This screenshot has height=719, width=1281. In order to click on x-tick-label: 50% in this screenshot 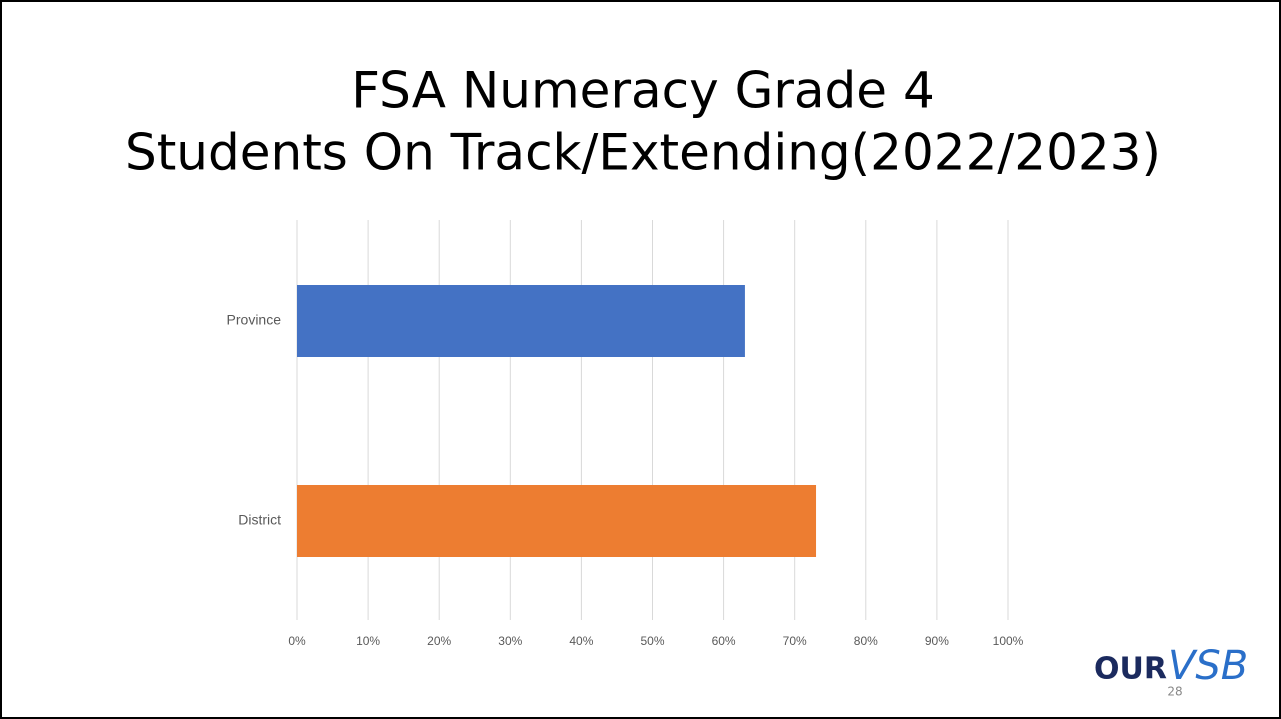, I will do `click(652, 641)`.